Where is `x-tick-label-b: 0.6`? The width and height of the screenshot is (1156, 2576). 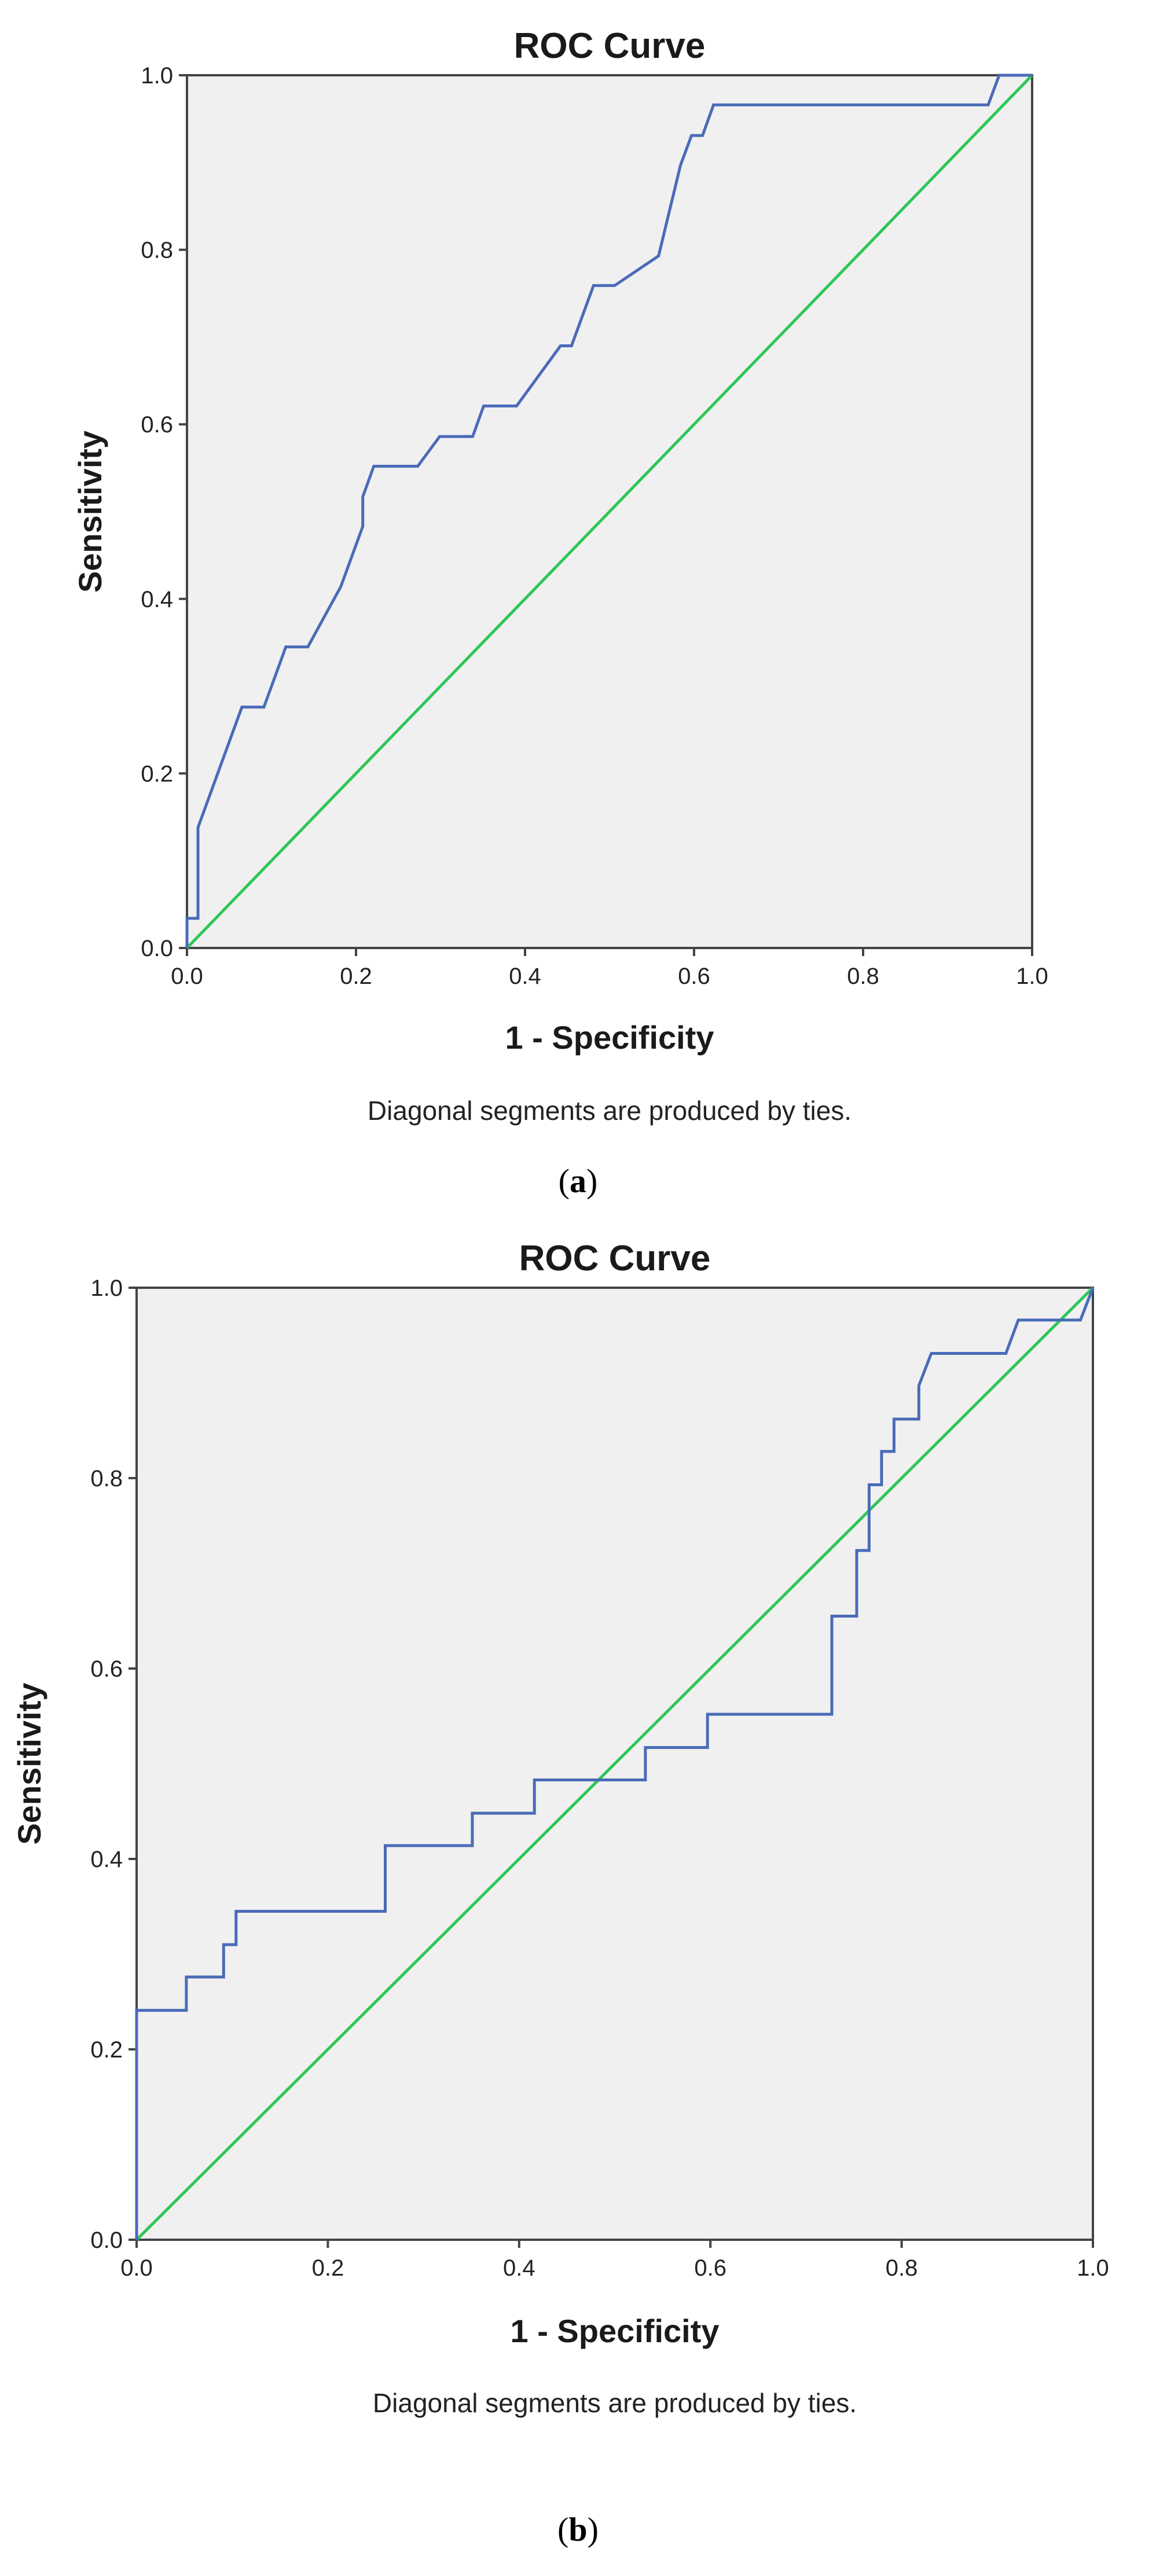
x-tick-label-b: 0.6 is located at coordinates (710, 2268).